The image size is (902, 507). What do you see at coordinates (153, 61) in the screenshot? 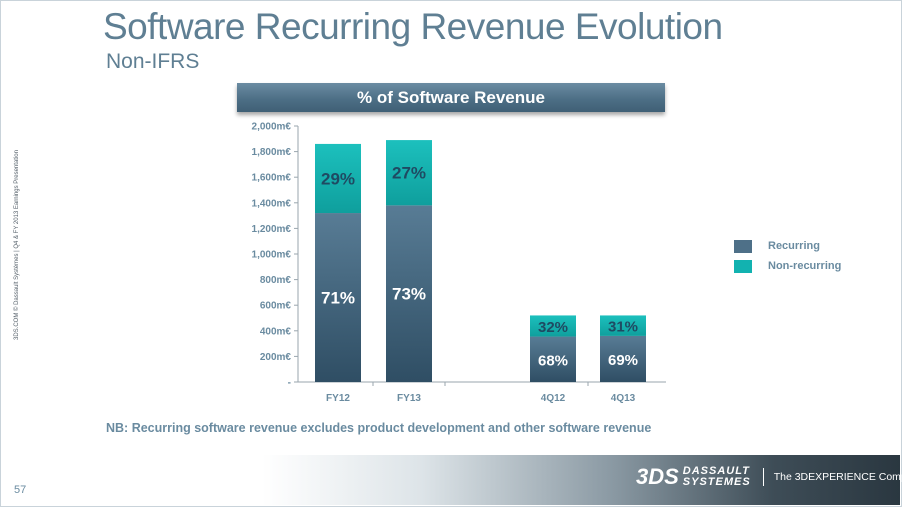
I see `slide-subtitle: Non-IFRS` at bounding box center [153, 61].